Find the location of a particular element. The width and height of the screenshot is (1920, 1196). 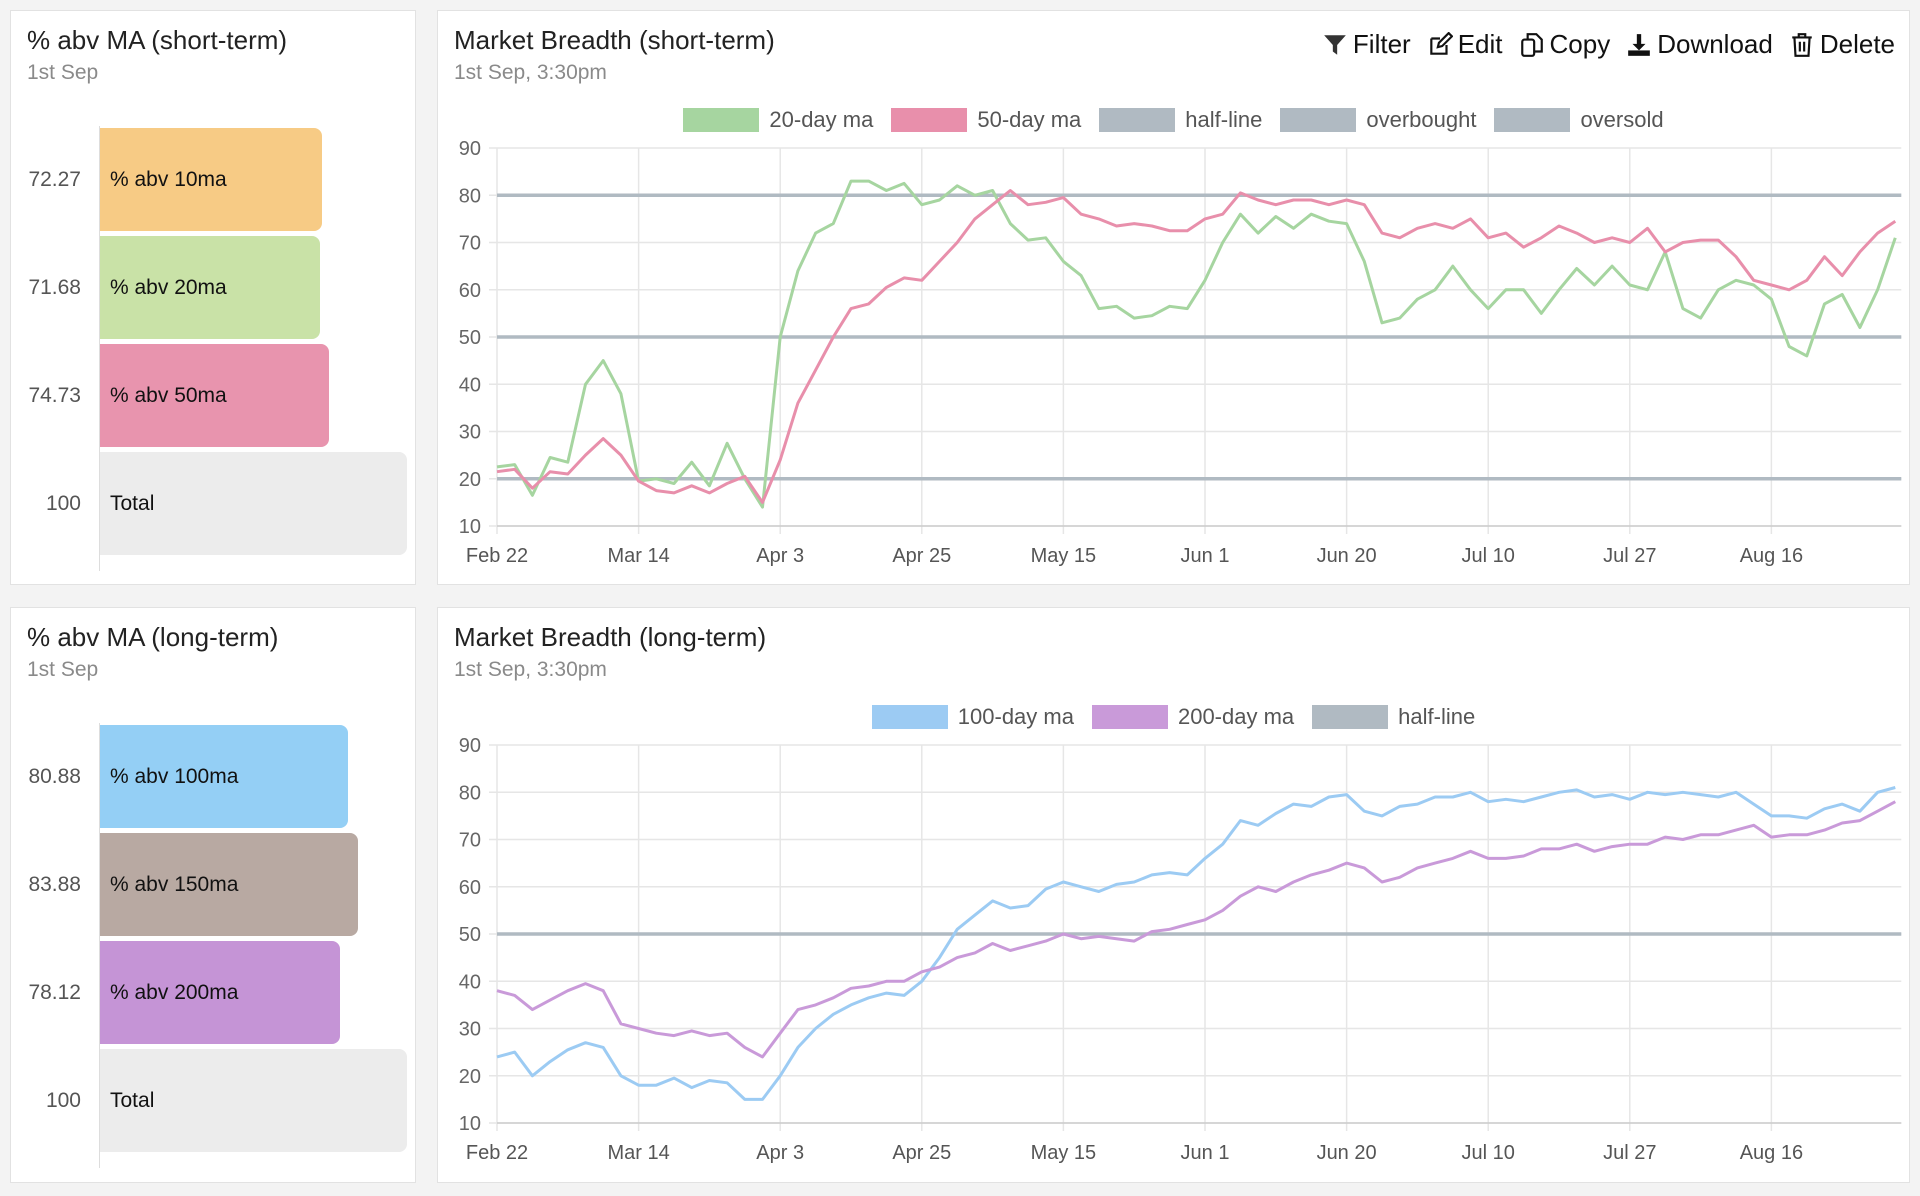

legend-item-overbought: overbought is located at coordinates (1378, 120).